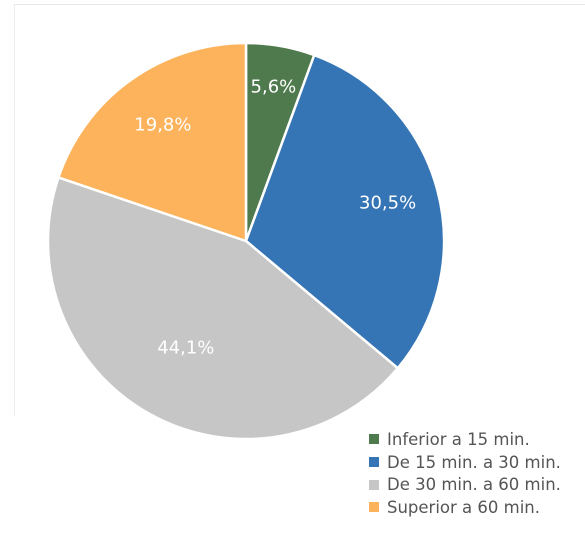 The width and height of the screenshot is (585, 536). Describe the element at coordinates (474, 462) in the screenshot. I see `legend-label: De 15 min. a 30 min.` at that location.